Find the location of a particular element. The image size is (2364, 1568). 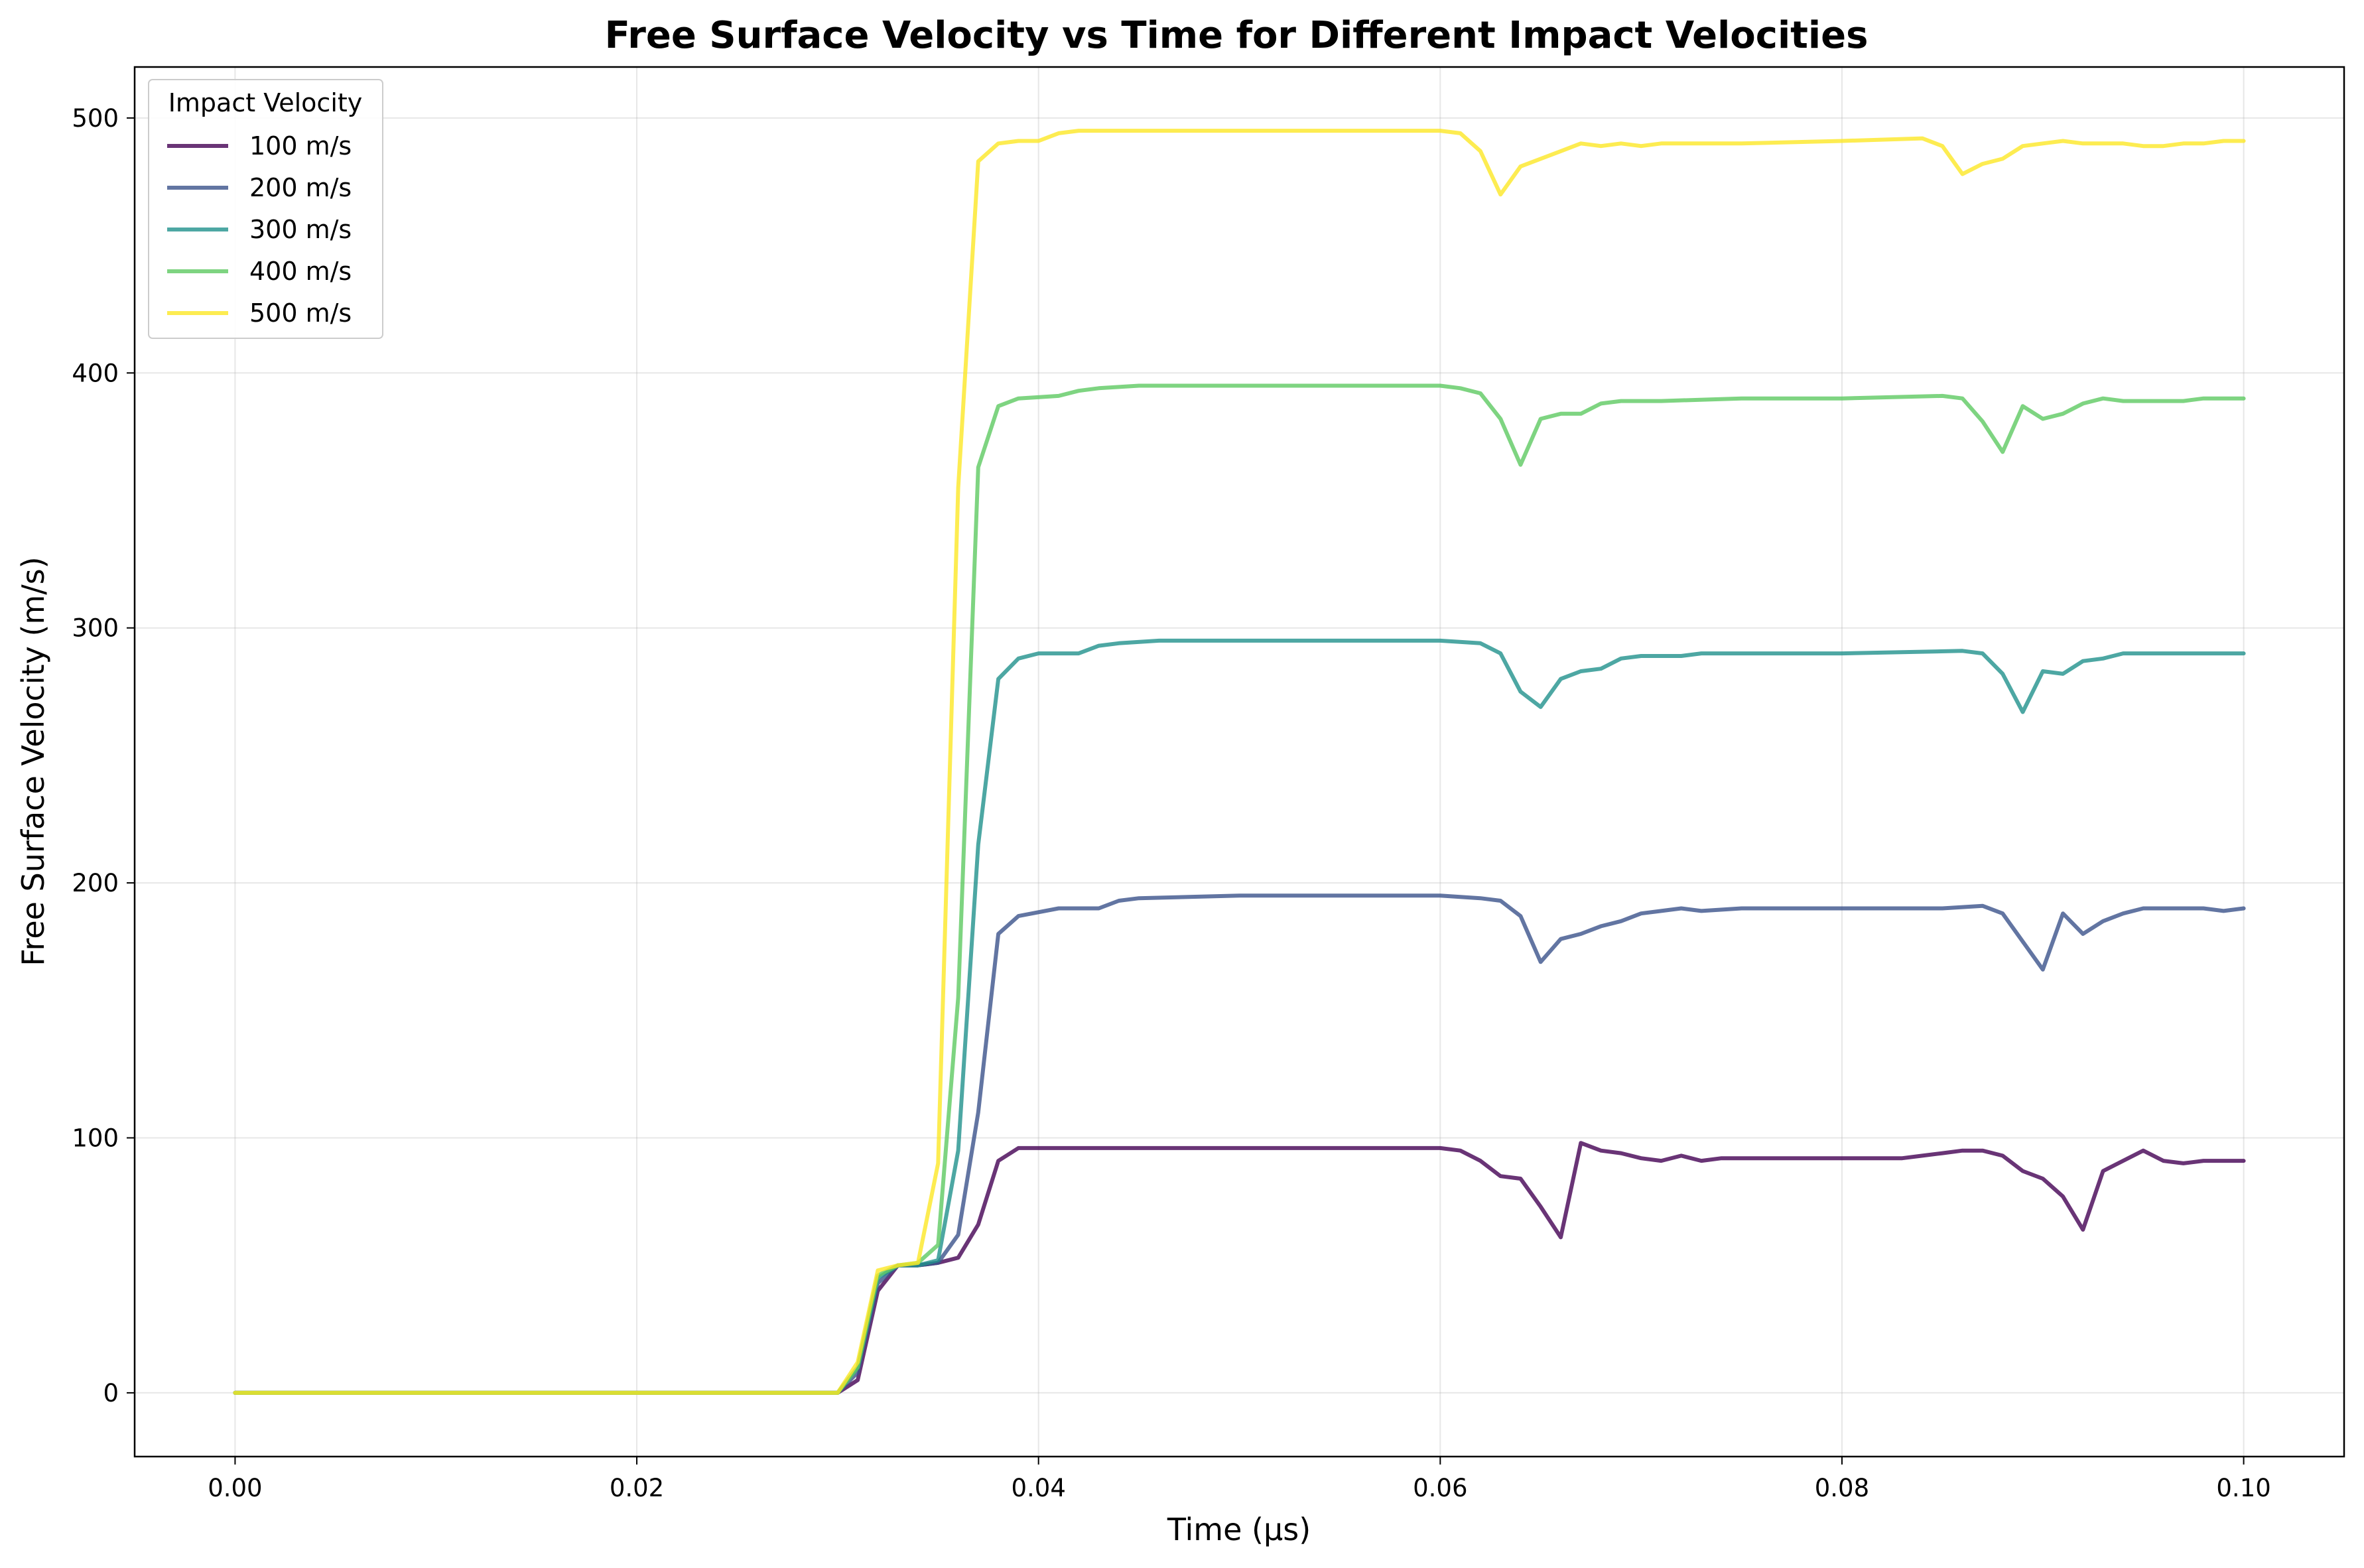

y-tick-label: 0 is located at coordinates (111, 1393).